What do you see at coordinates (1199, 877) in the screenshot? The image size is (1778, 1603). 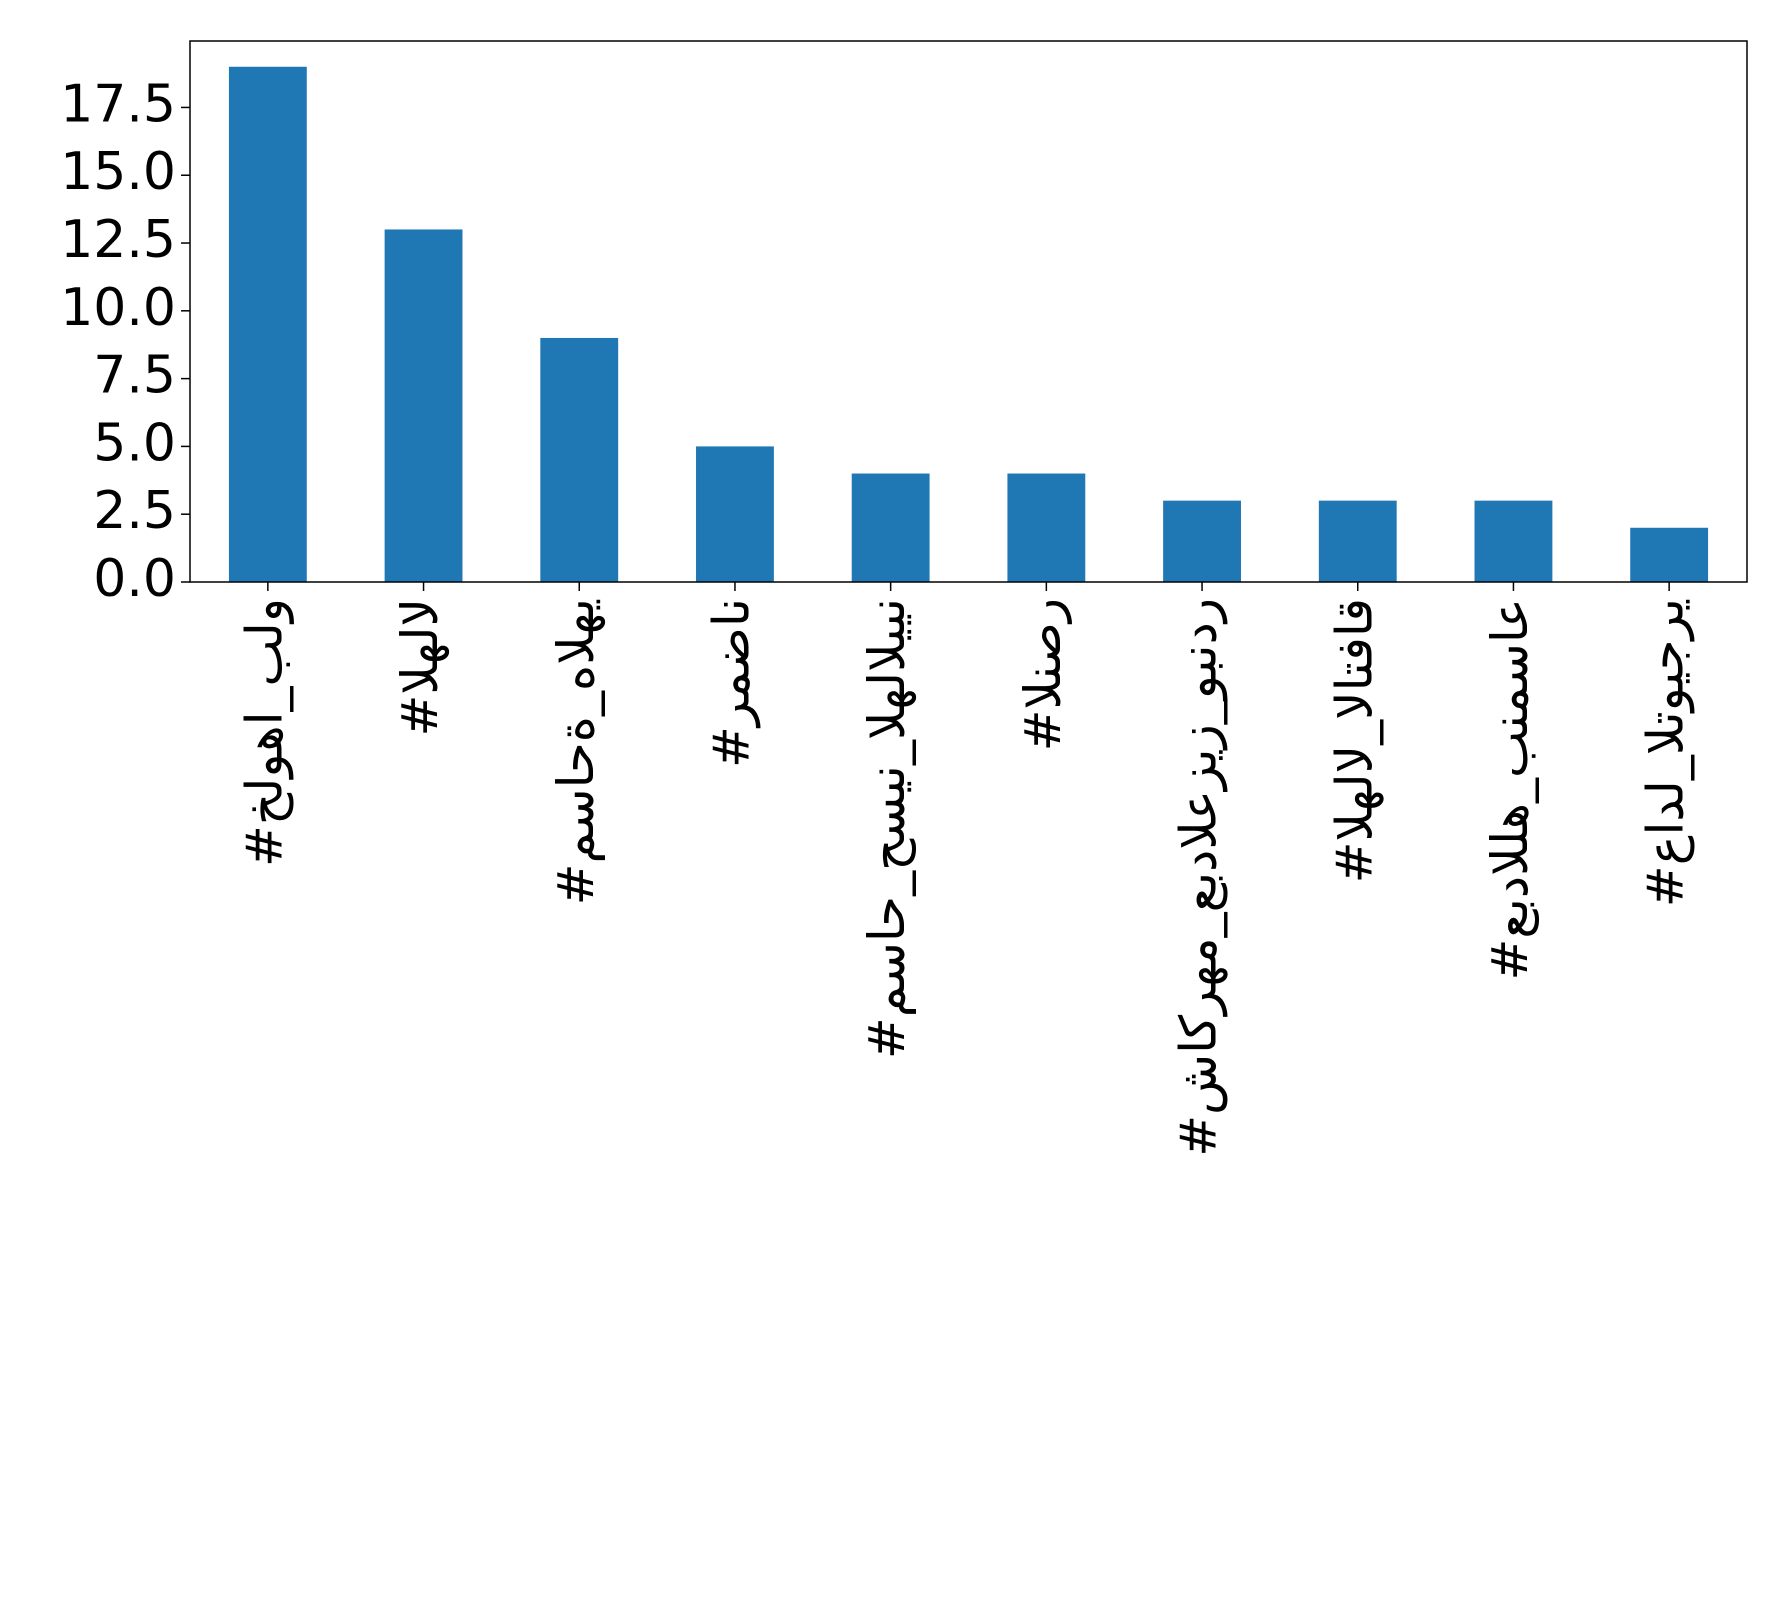 I see `x-tick-label: #شاكرهم_عبدالعزيز_وبندر` at bounding box center [1199, 877].